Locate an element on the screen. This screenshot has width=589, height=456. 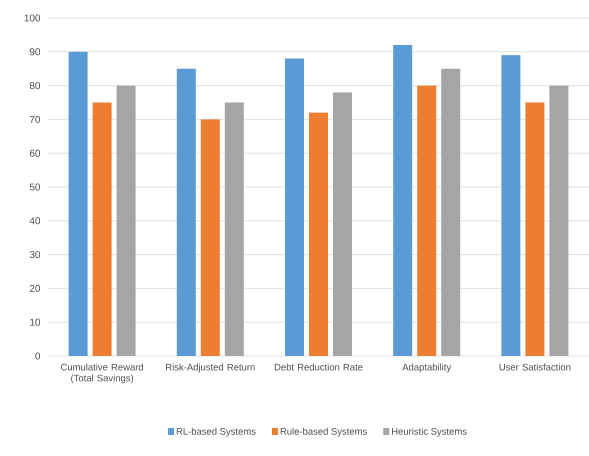
y-tick-label: 0 is located at coordinates (37, 356).